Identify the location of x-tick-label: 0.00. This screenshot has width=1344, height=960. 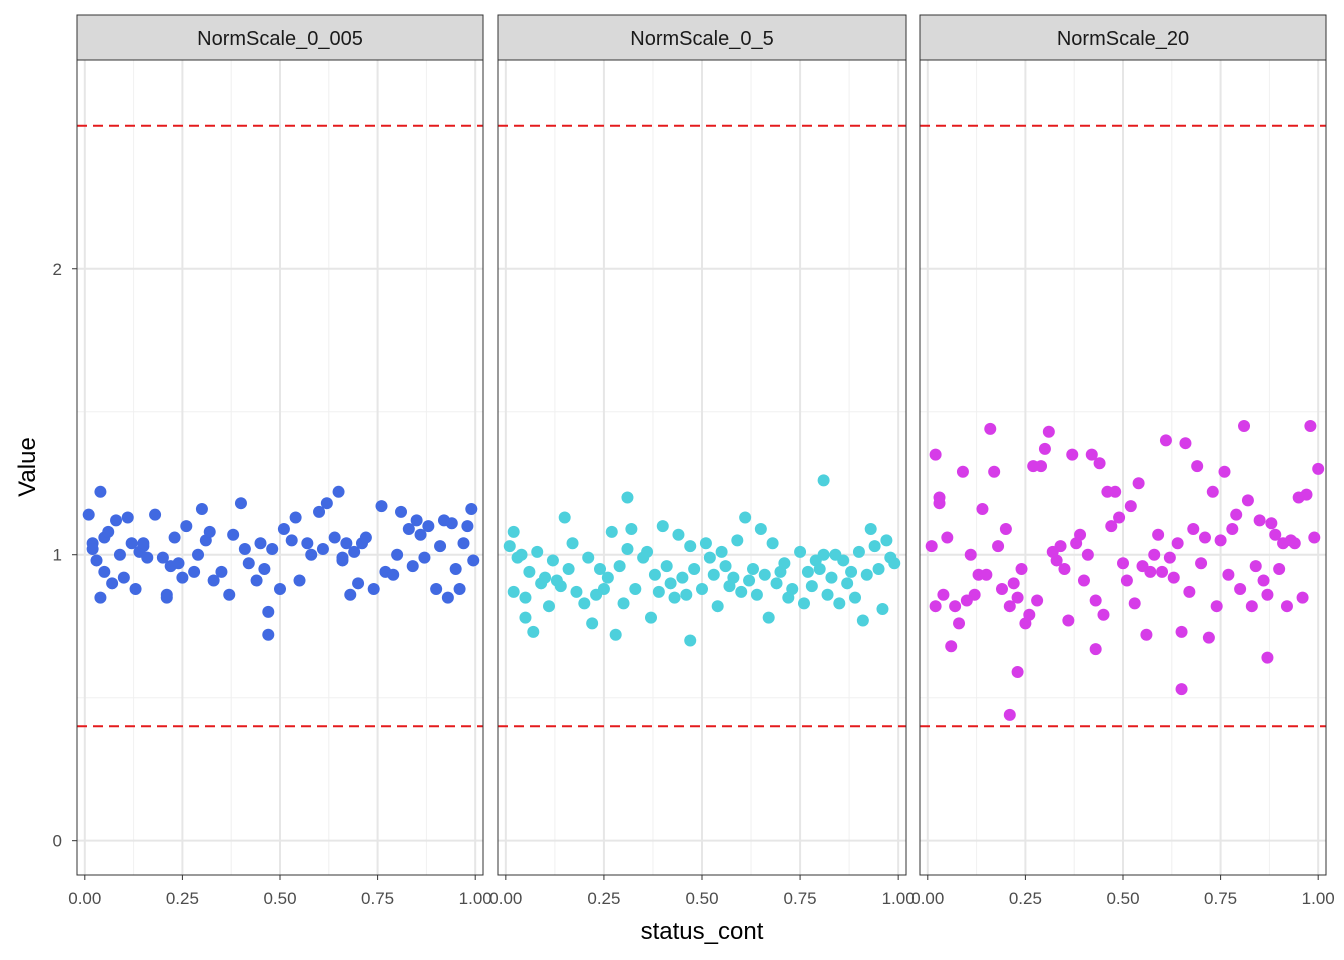
(505, 898).